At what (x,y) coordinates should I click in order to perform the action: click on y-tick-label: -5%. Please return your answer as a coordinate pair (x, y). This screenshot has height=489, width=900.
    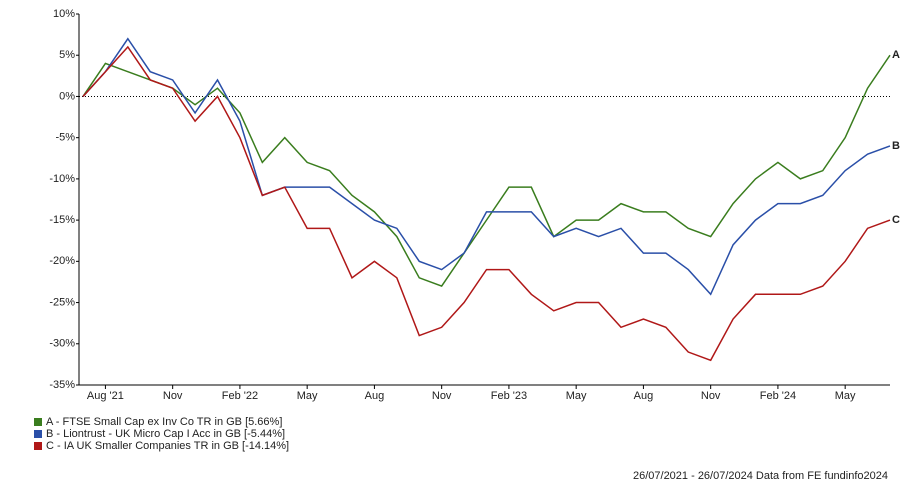
    Looking at the image, I should click on (65, 138).